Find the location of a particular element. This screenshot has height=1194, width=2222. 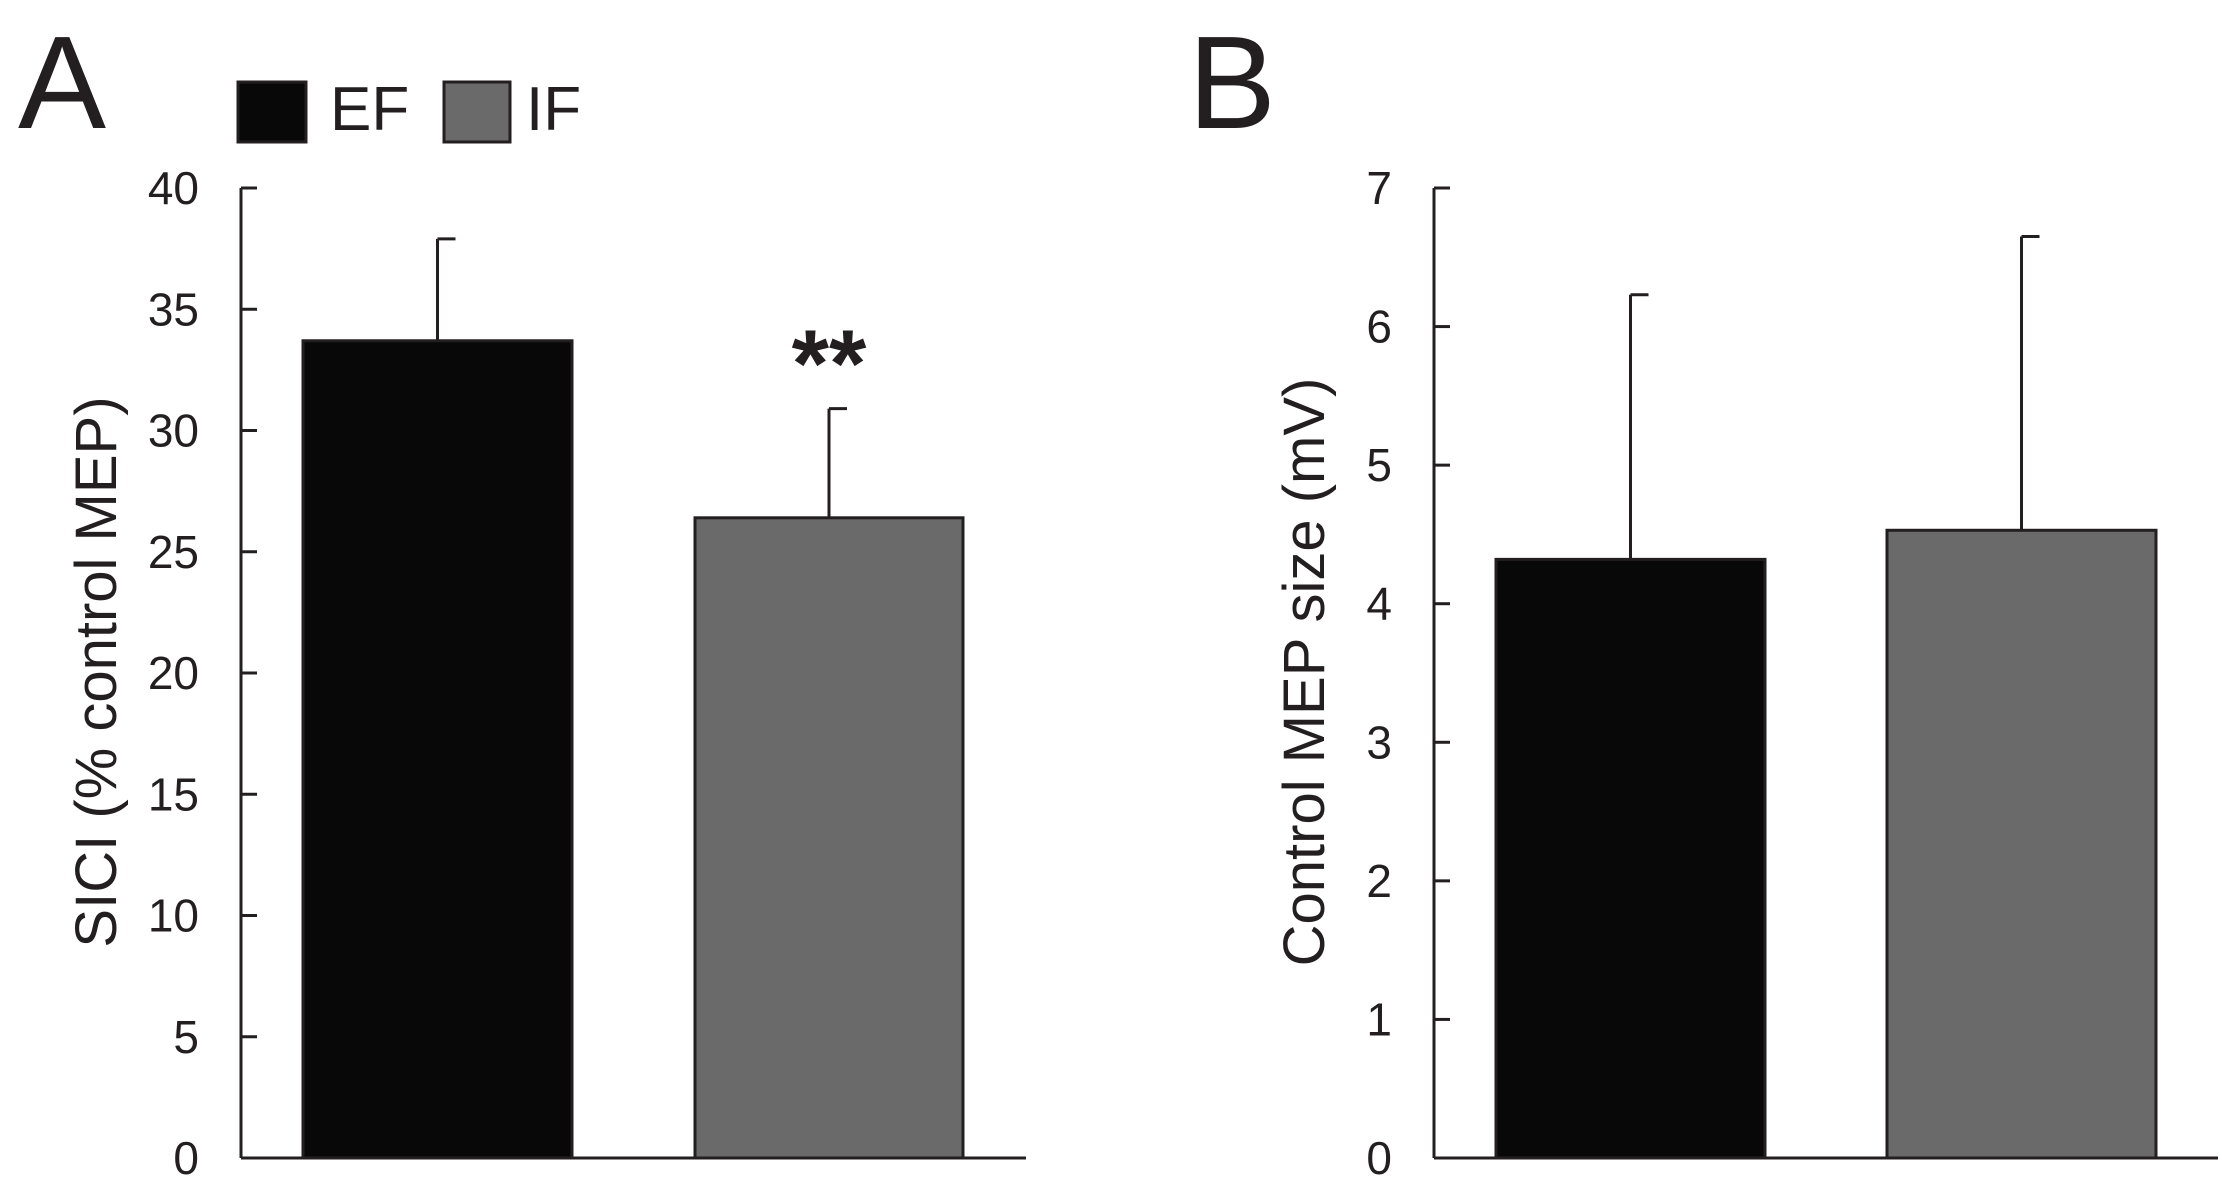

legend-swatch-ef is located at coordinates (272, 112).